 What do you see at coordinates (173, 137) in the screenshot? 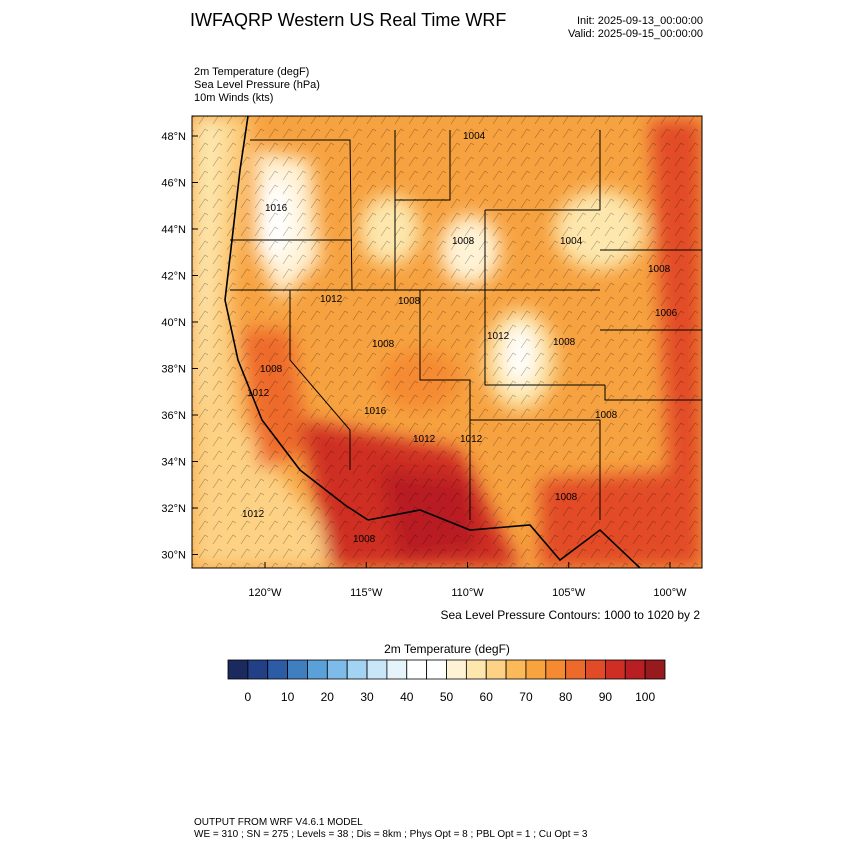
I see `lat-label: 48°N` at bounding box center [173, 137].